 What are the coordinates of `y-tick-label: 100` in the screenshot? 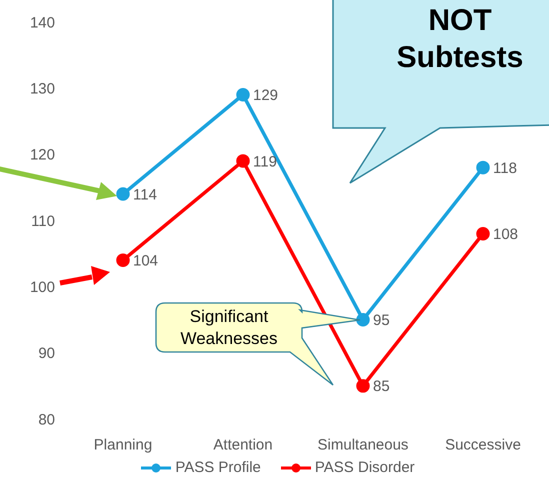 It's located at (42, 287).